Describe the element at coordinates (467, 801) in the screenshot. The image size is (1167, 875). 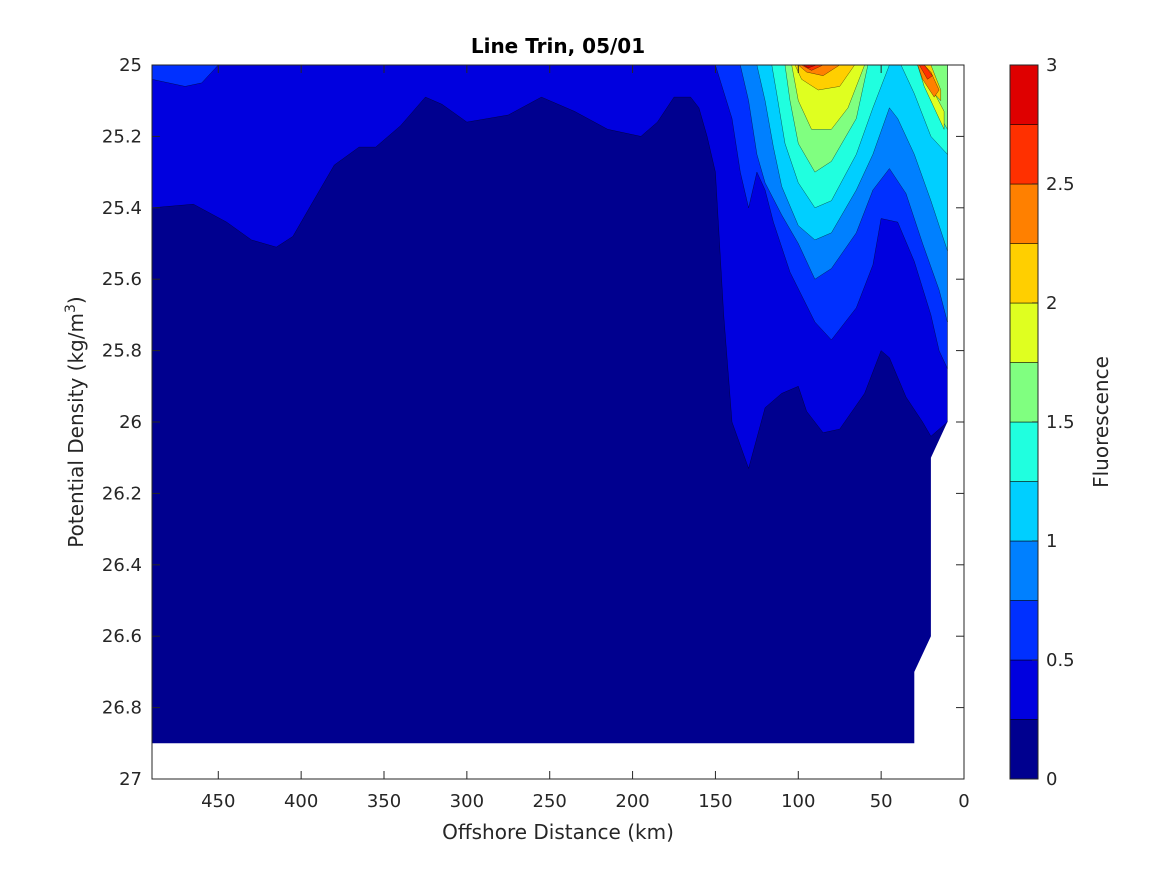
I see `x-tick-label: 300` at that location.